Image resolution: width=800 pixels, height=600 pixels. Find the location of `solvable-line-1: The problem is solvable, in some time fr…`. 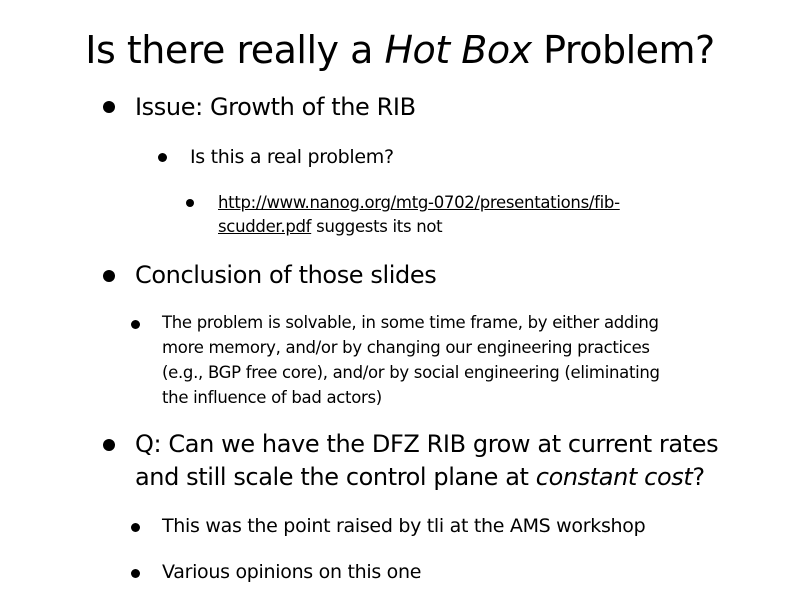

solvable-line-1: The problem is solvable, in some time fr… is located at coordinates (410, 322).